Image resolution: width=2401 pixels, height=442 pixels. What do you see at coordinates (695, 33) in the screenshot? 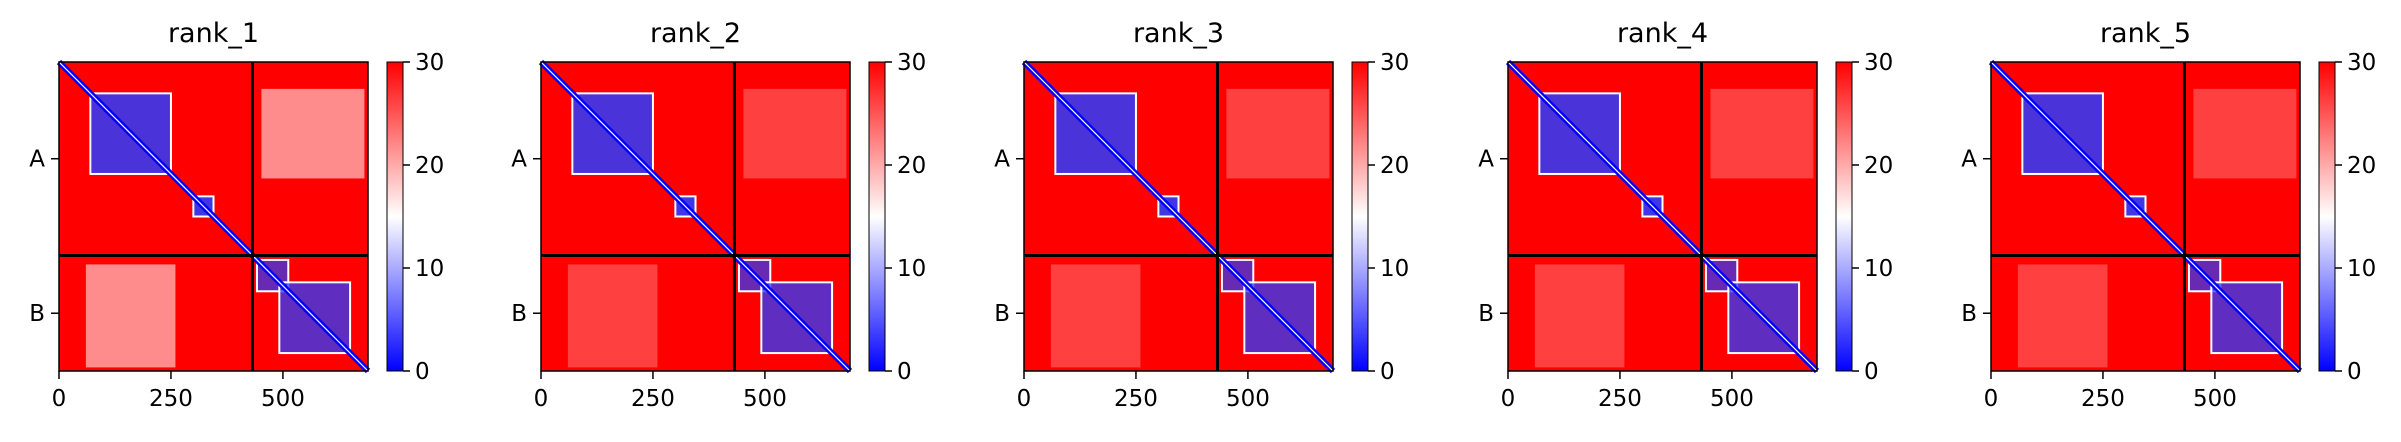
I see `panel-title: rank_2` at bounding box center [695, 33].